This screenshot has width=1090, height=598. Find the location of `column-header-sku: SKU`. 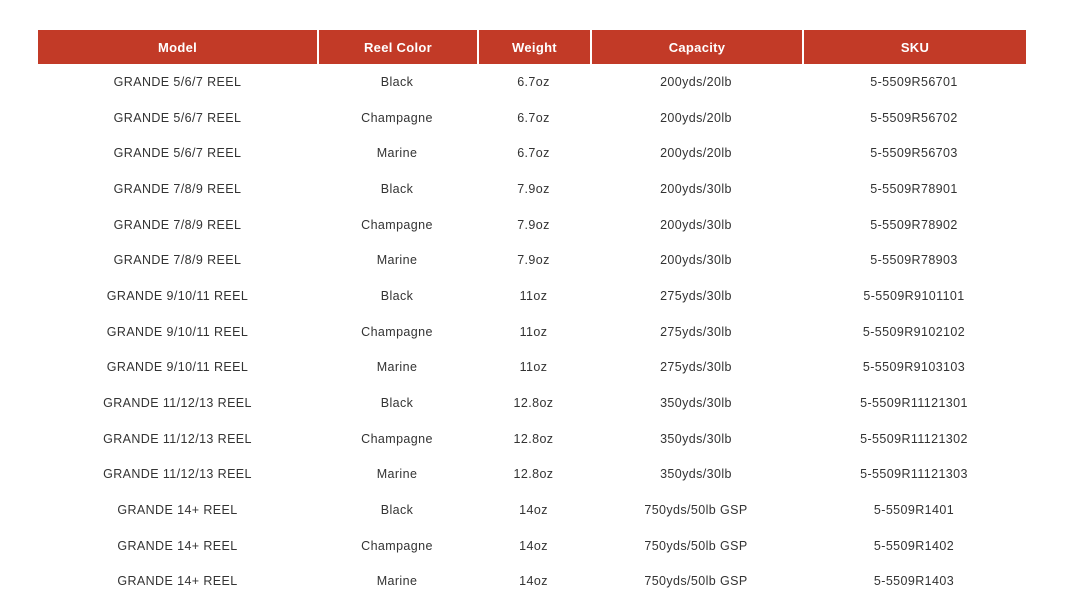

column-header-sku: SKU is located at coordinates (914, 47).